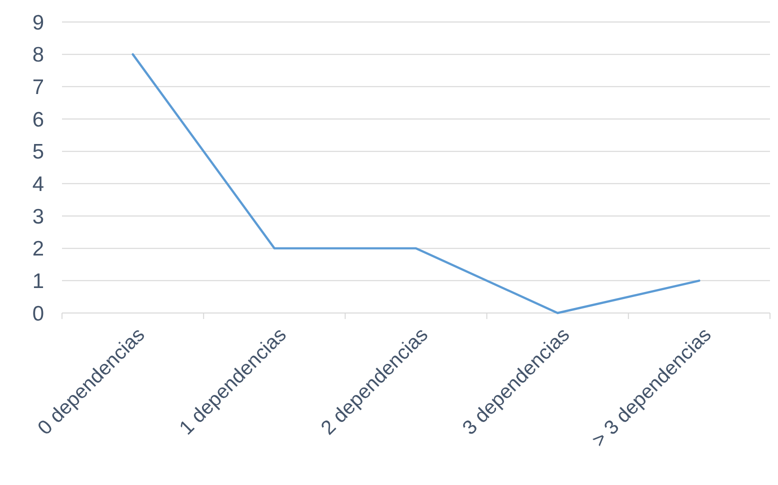 The height and width of the screenshot is (485, 778). What do you see at coordinates (38, 120) in the screenshot?
I see `y-tick-label: 6` at bounding box center [38, 120].